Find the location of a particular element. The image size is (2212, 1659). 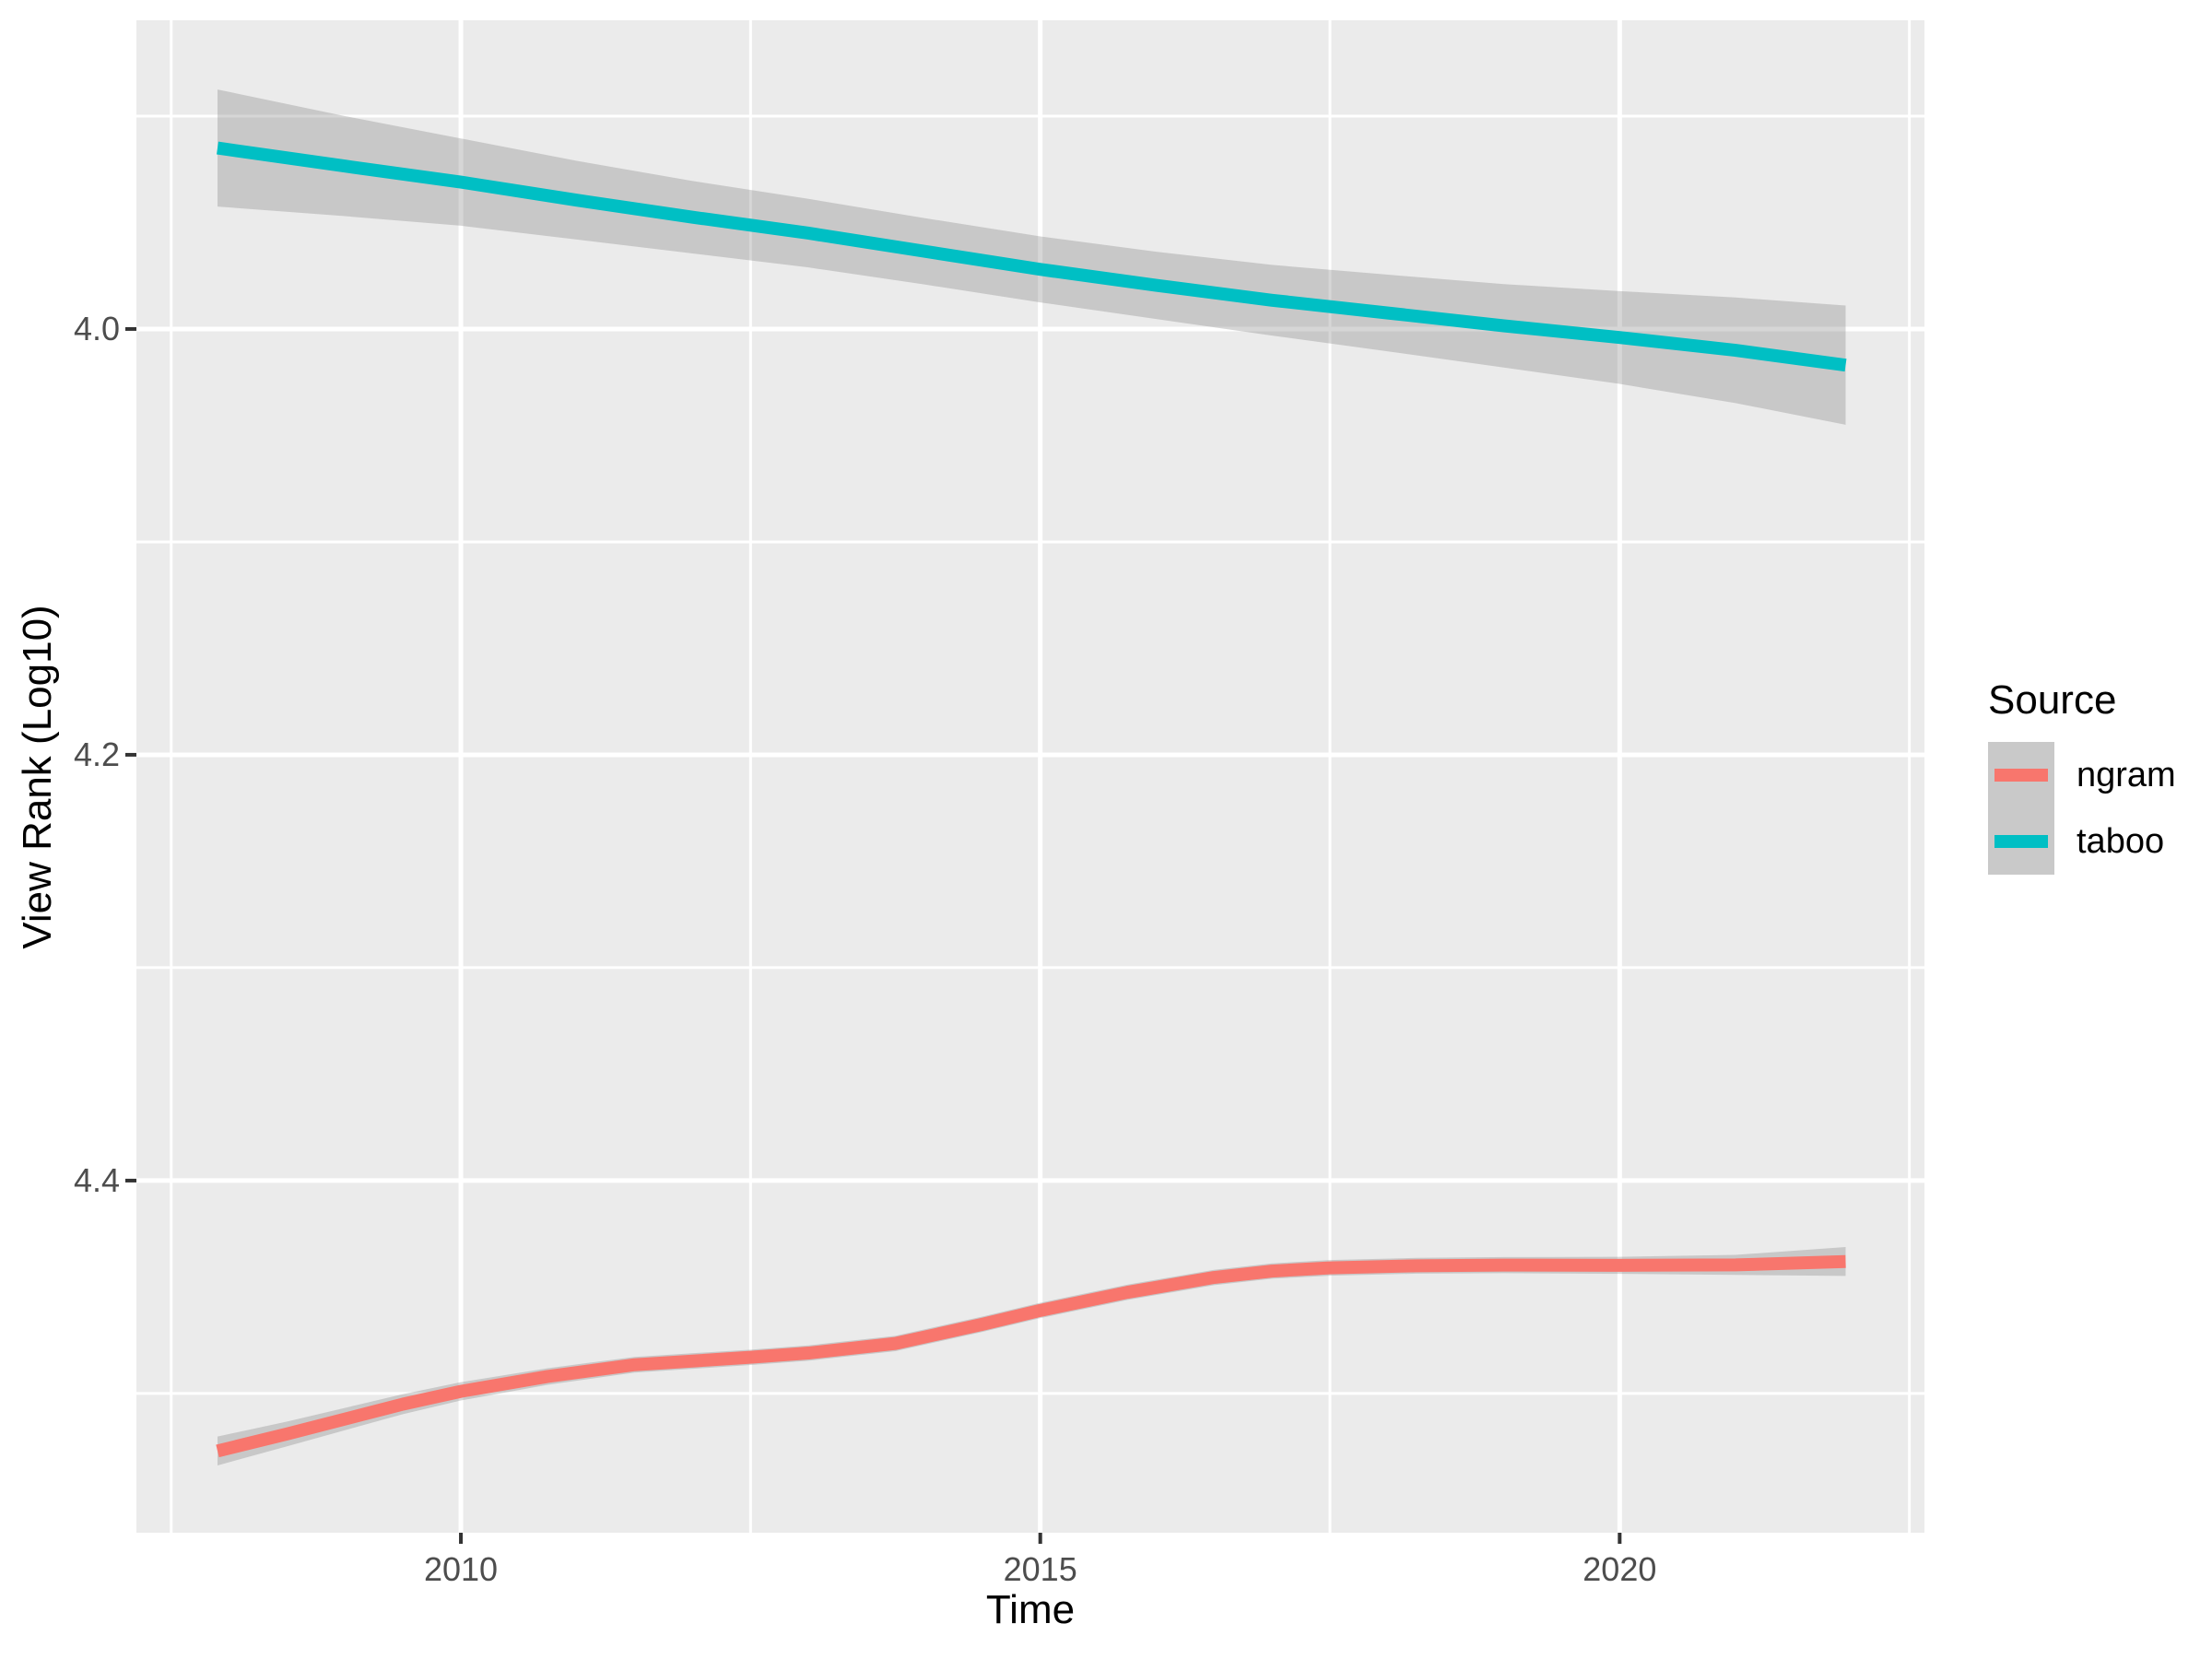

legend-label-ngram: ngram is located at coordinates (2126, 775).